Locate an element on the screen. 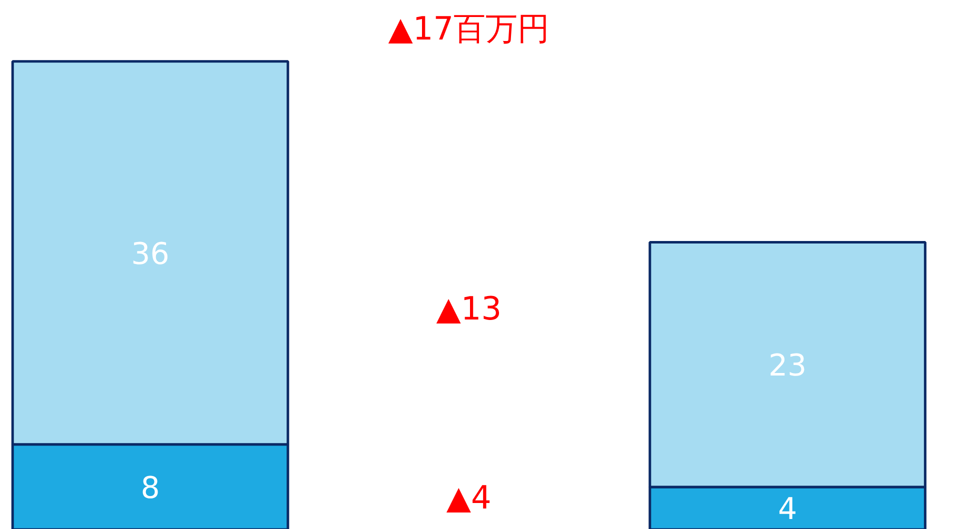  annotation: ▲4 is located at coordinates (469, 497).